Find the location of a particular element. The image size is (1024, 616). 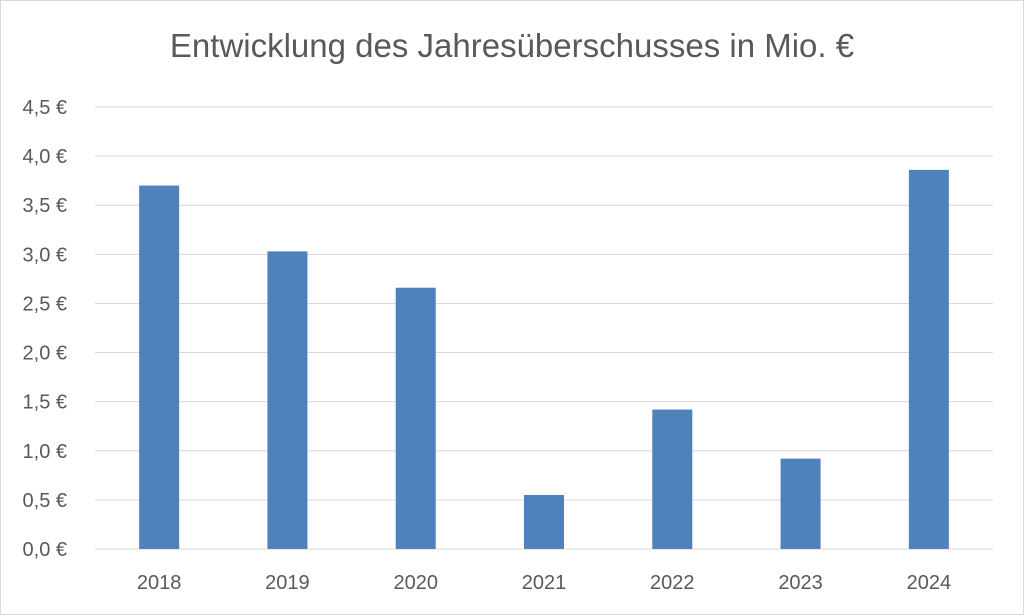

y-tick-label: 0,0 € is located at coordinates (45, 550).